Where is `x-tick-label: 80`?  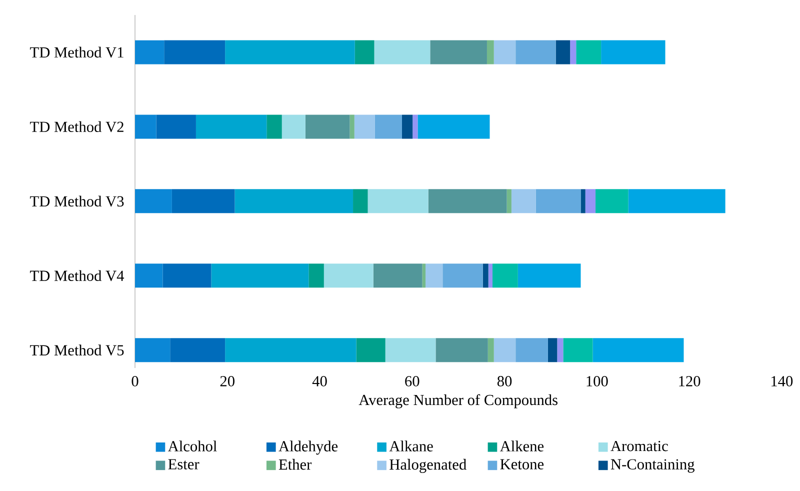
x-tick-label: 80 is located at coordinates (504, 381).